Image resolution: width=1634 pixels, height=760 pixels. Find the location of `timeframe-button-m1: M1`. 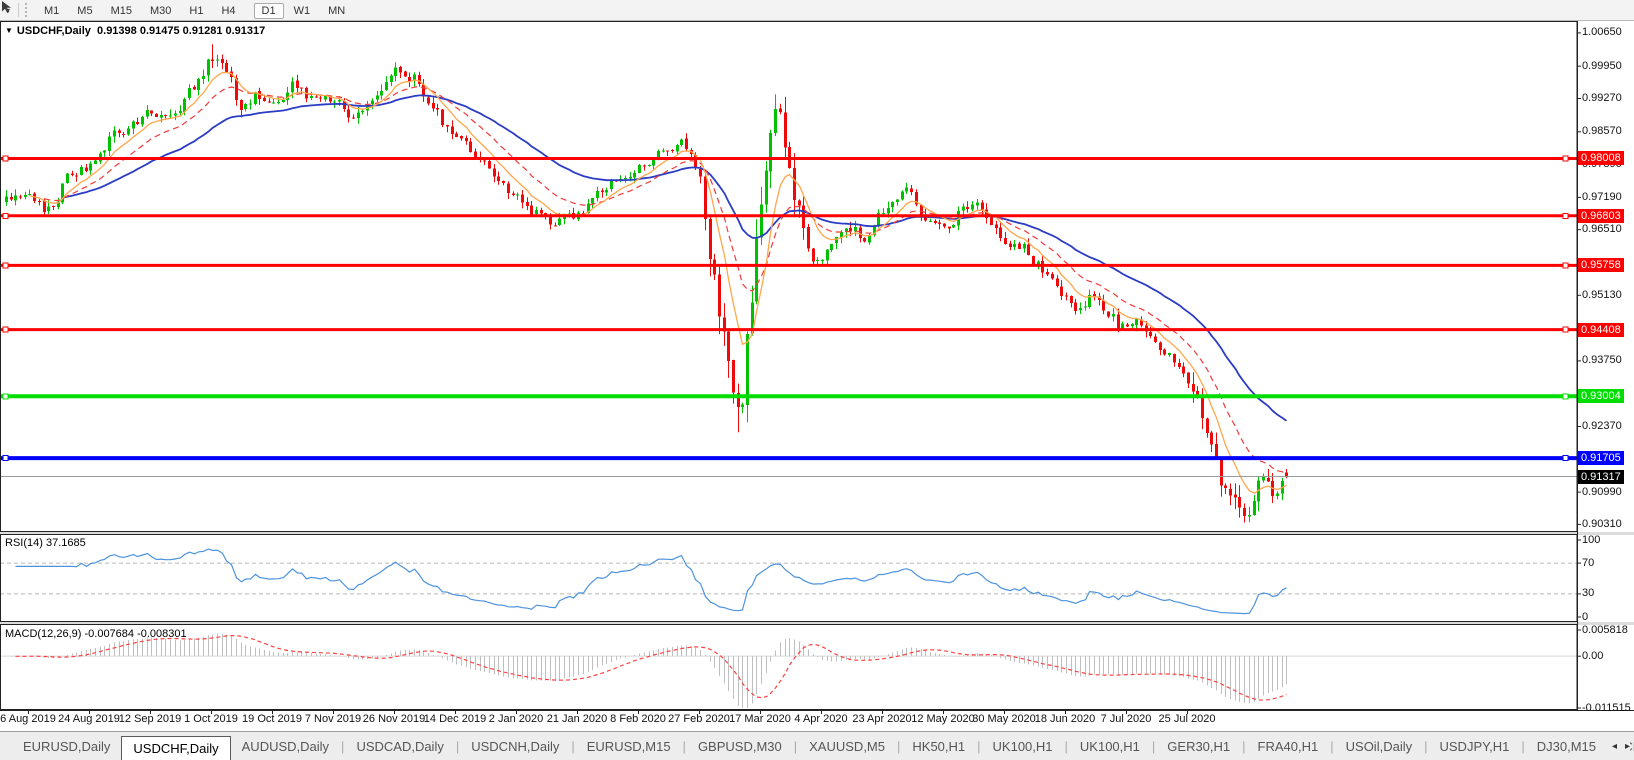

timeframe-button-m1: M1 is located at coordinates (52, 11).